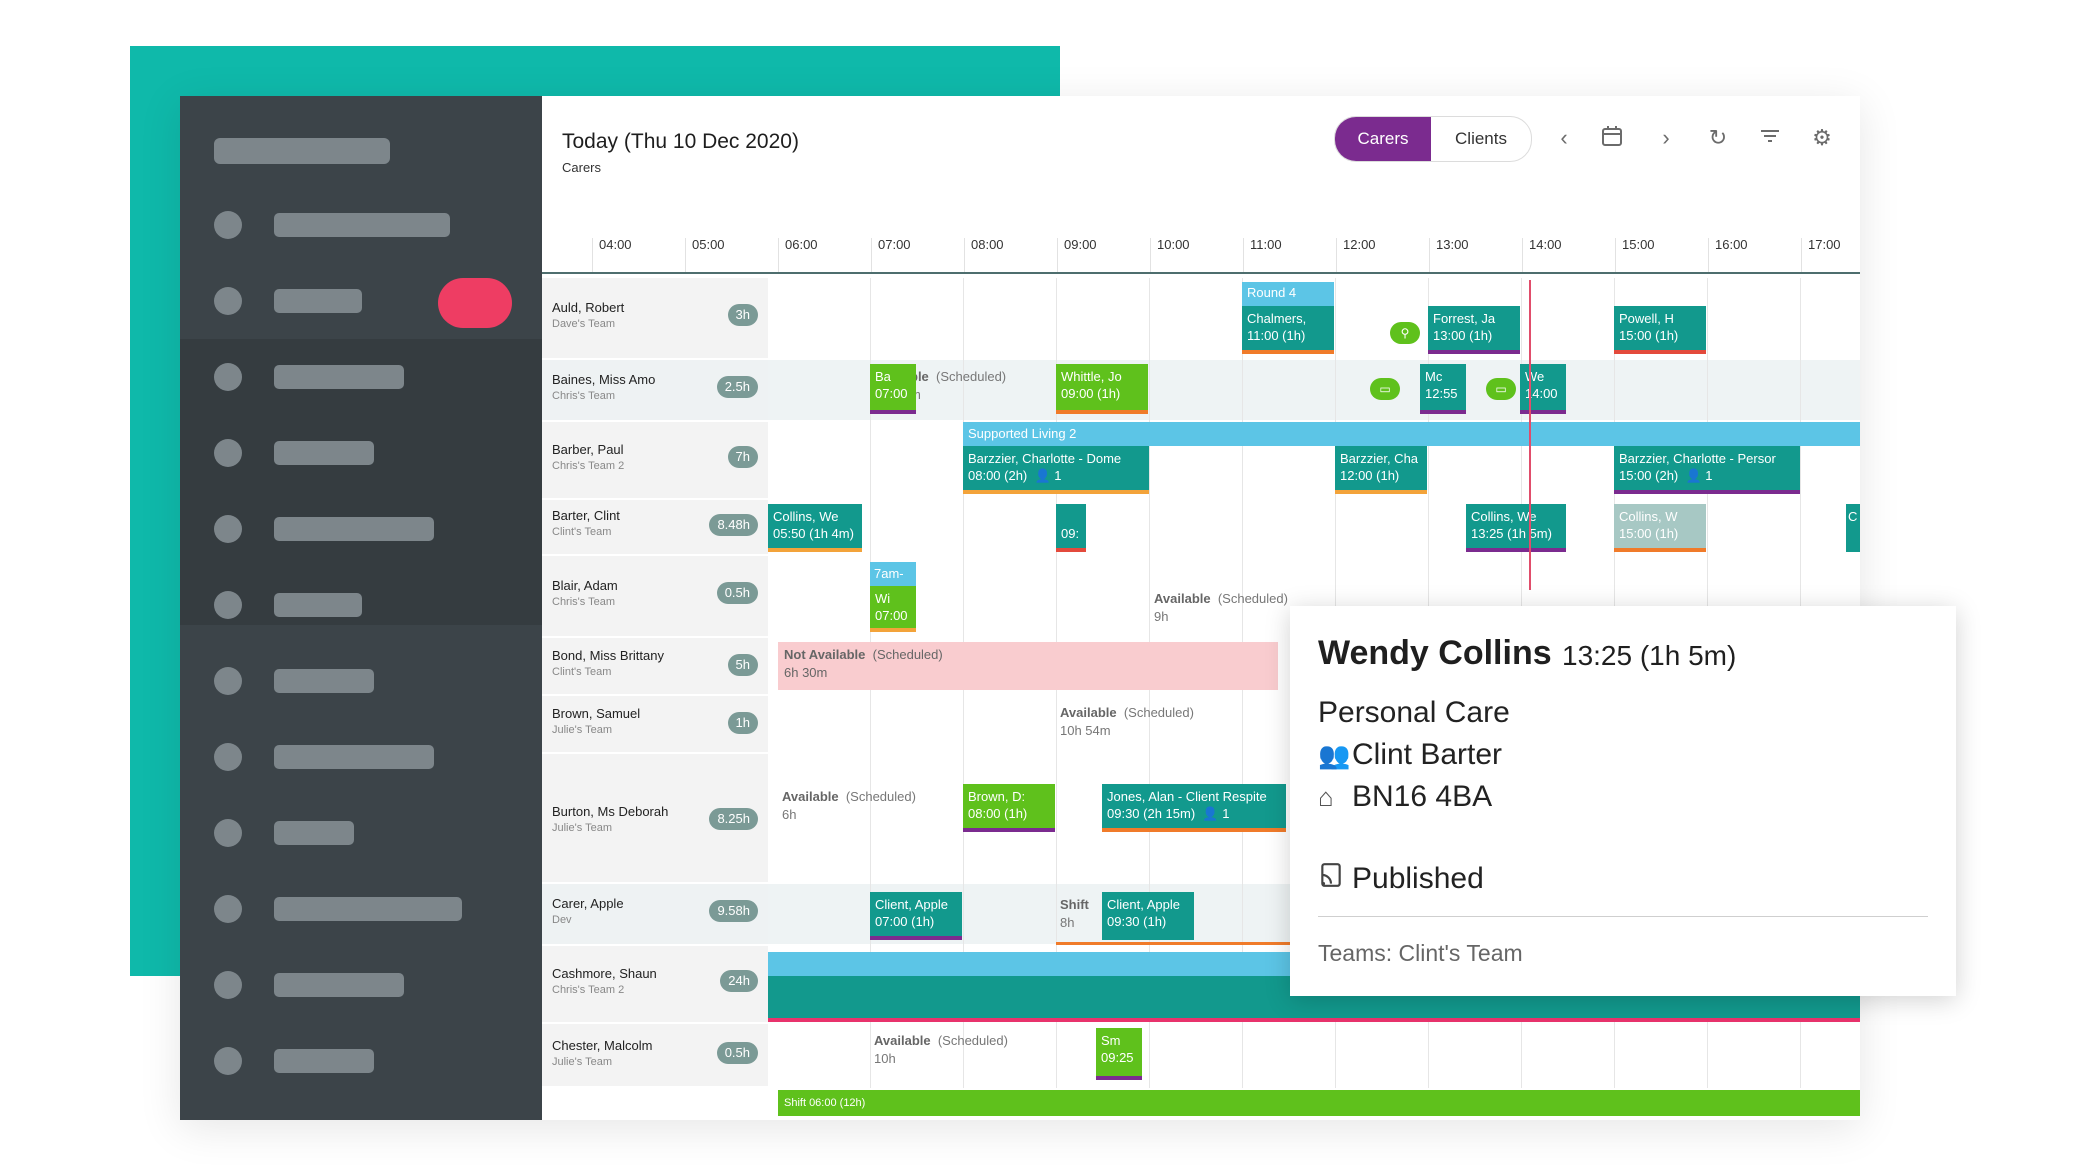 The image size is (2080, 1170). Describe the element at coordinates (1383, 139) in the screenshot. I see `carers-toggle-button: Carers` at that location.